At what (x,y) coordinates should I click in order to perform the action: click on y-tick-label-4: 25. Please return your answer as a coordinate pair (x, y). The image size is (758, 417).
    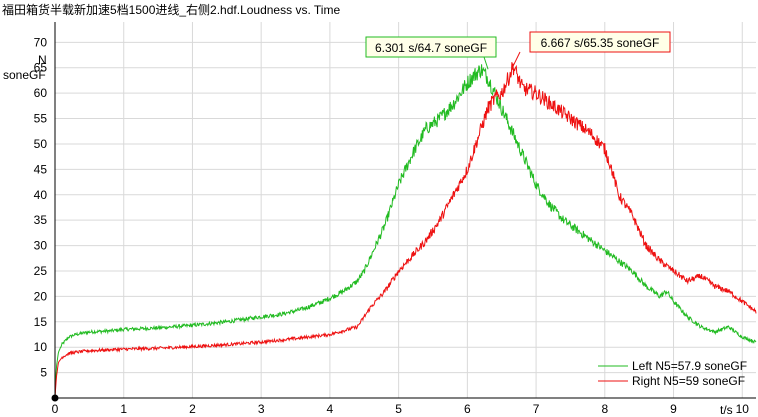
    Looking at the image, I should click on (41, 271).